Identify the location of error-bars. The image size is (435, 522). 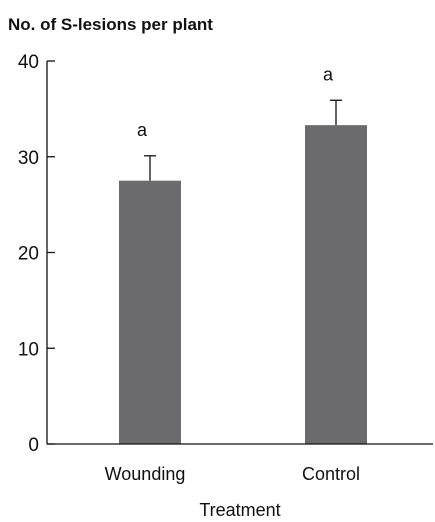
(243, 140).